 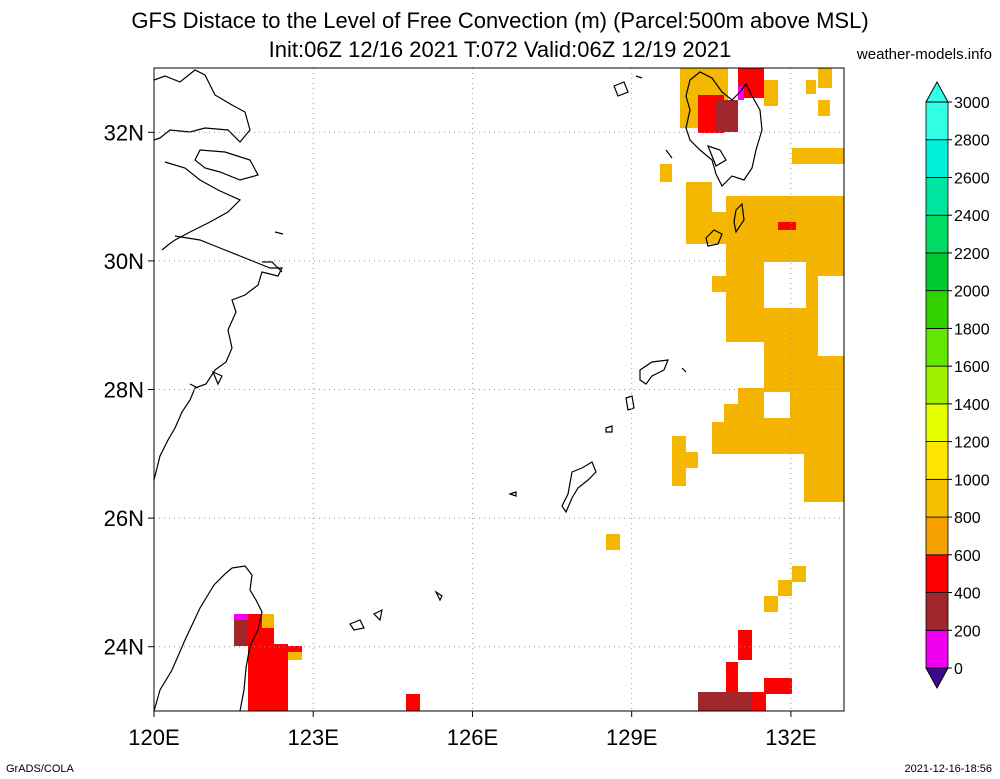 I want to click on lon-tick-label: 129E, so click(x=631, y=737).